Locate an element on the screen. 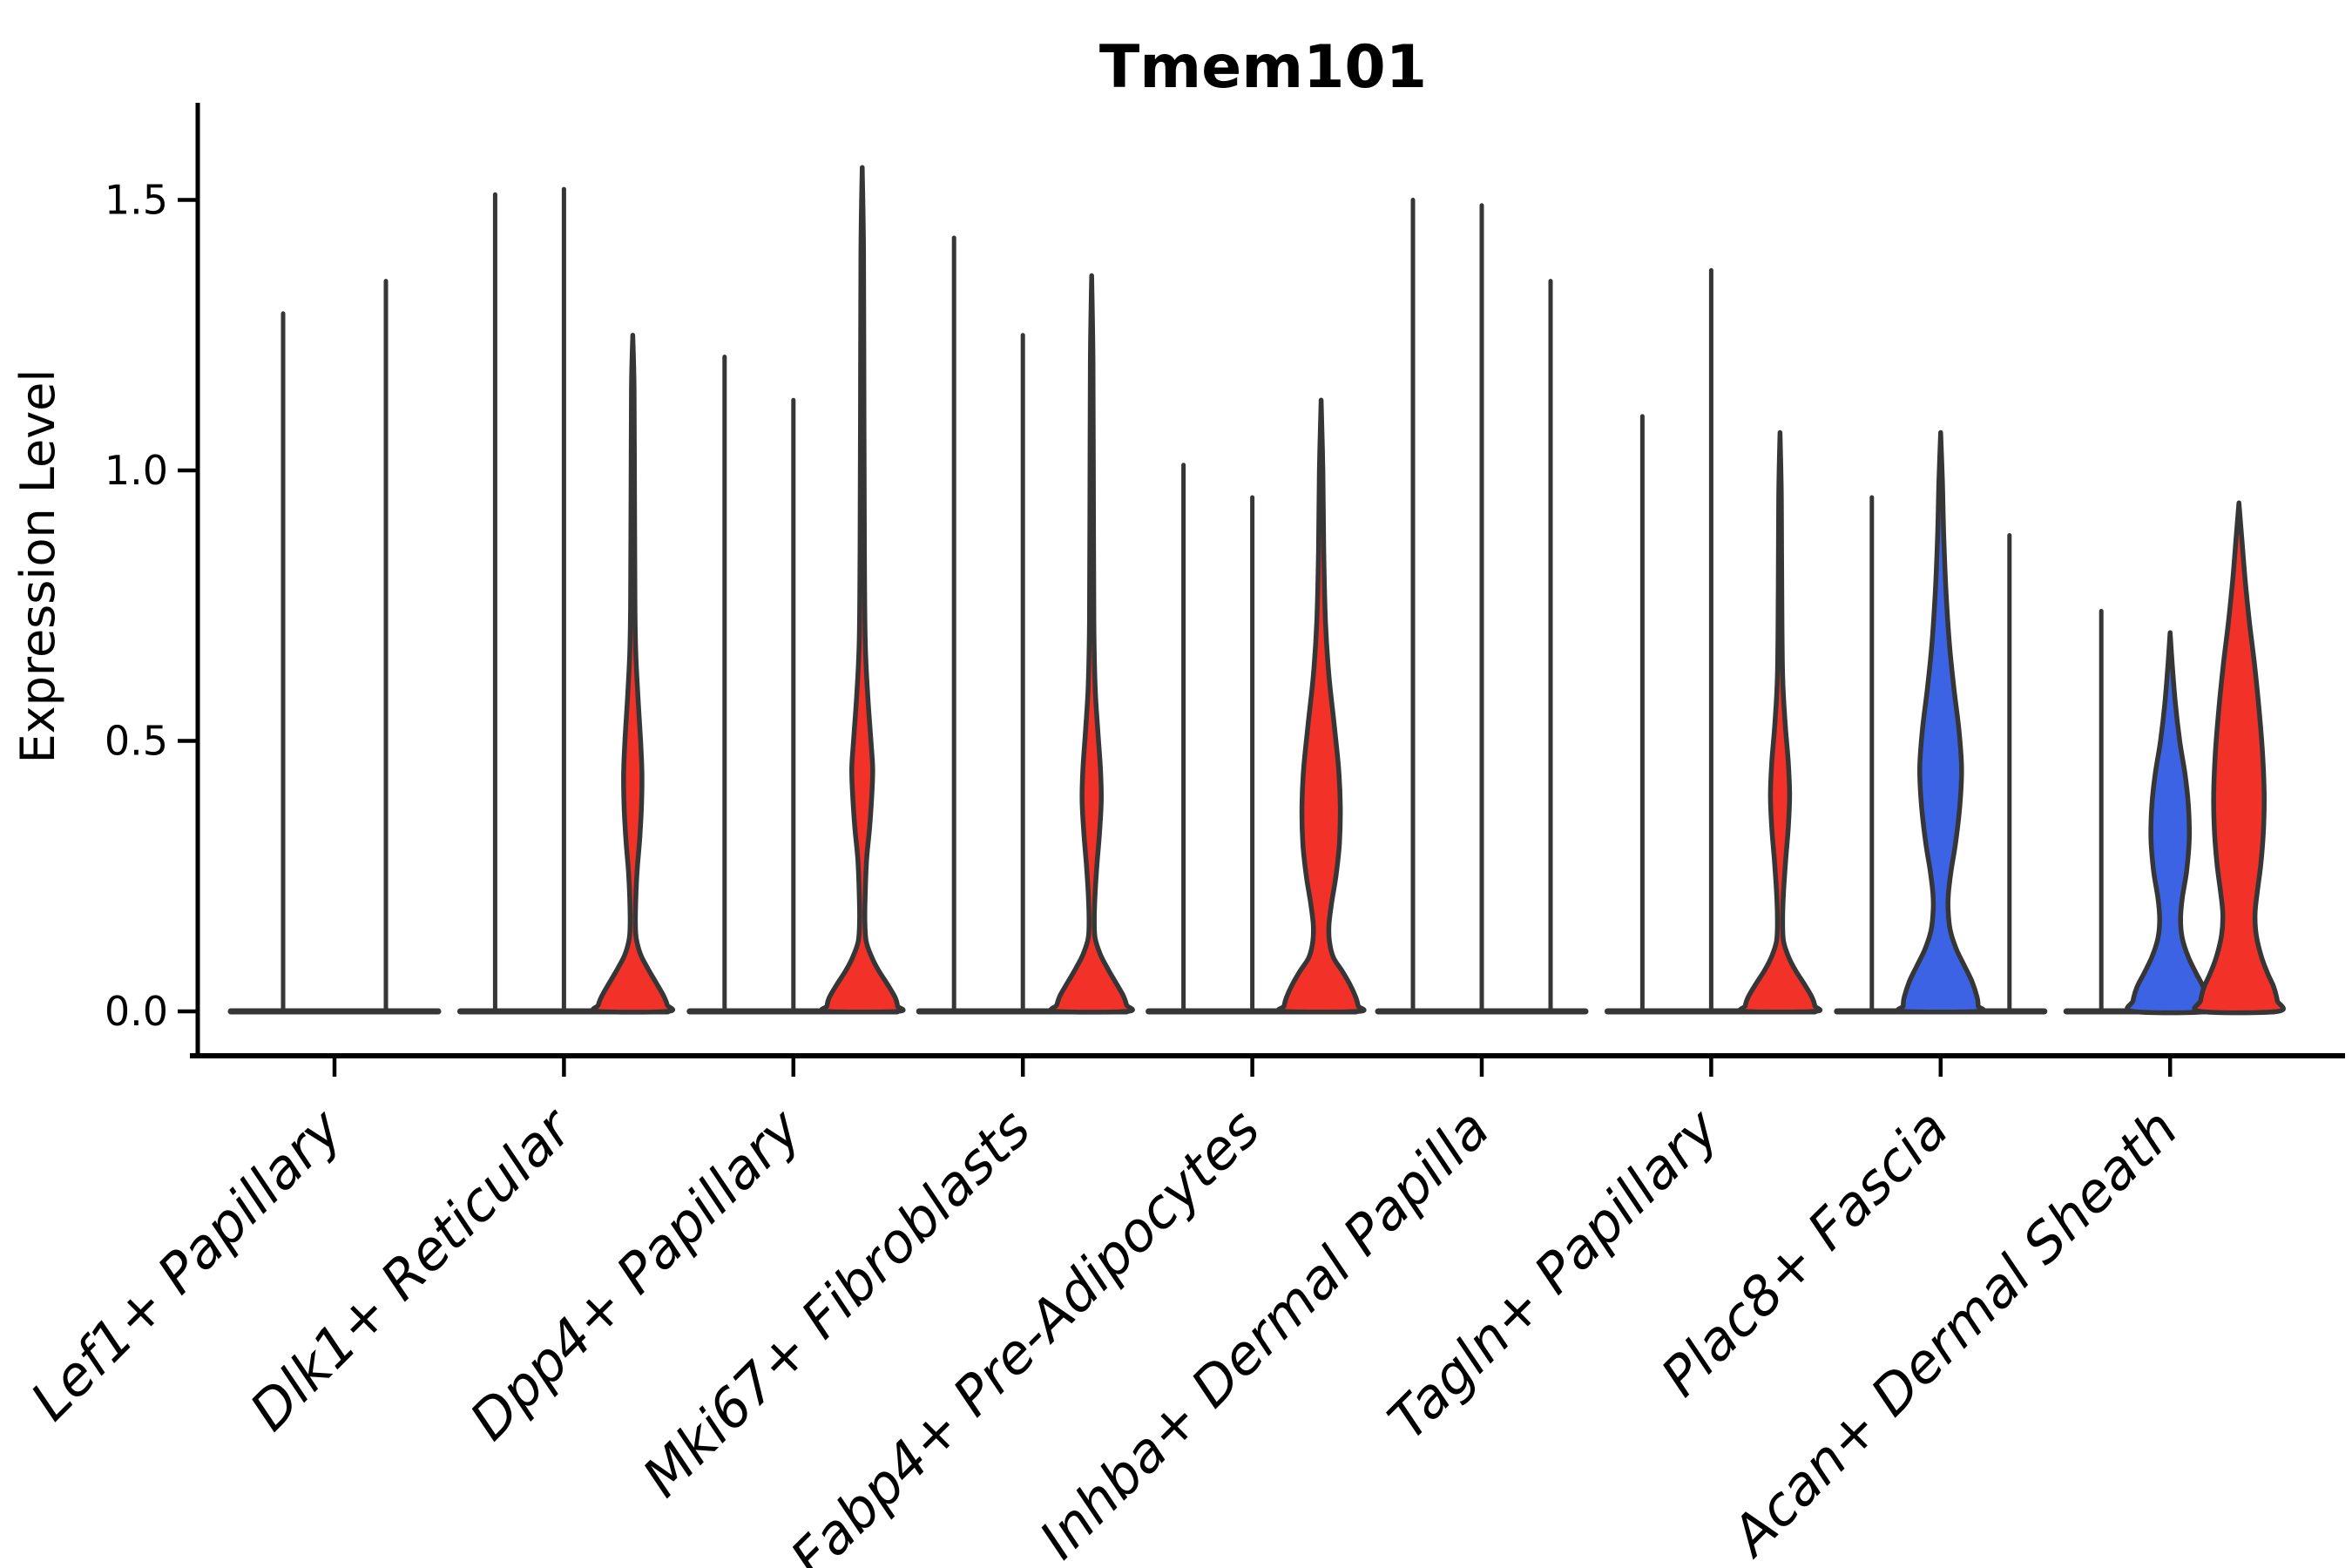 This screenshot has height=1568, width=2352. y-axis-label: Expression Level is located at coordinates (37, 566).